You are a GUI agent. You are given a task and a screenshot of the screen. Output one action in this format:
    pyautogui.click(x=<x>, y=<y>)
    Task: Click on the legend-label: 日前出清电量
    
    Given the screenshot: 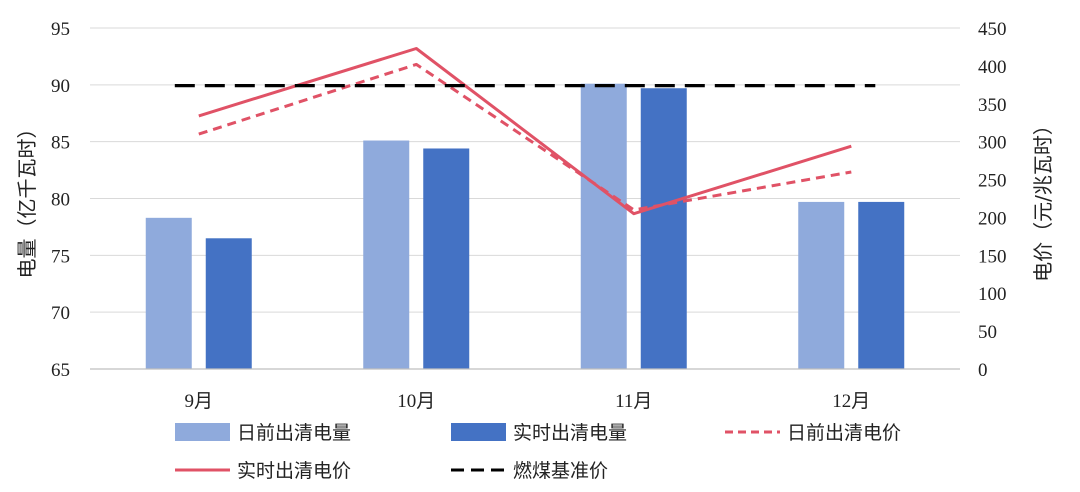 What is the action you would take?
    pyautogui.click(x=294, y=433)
    